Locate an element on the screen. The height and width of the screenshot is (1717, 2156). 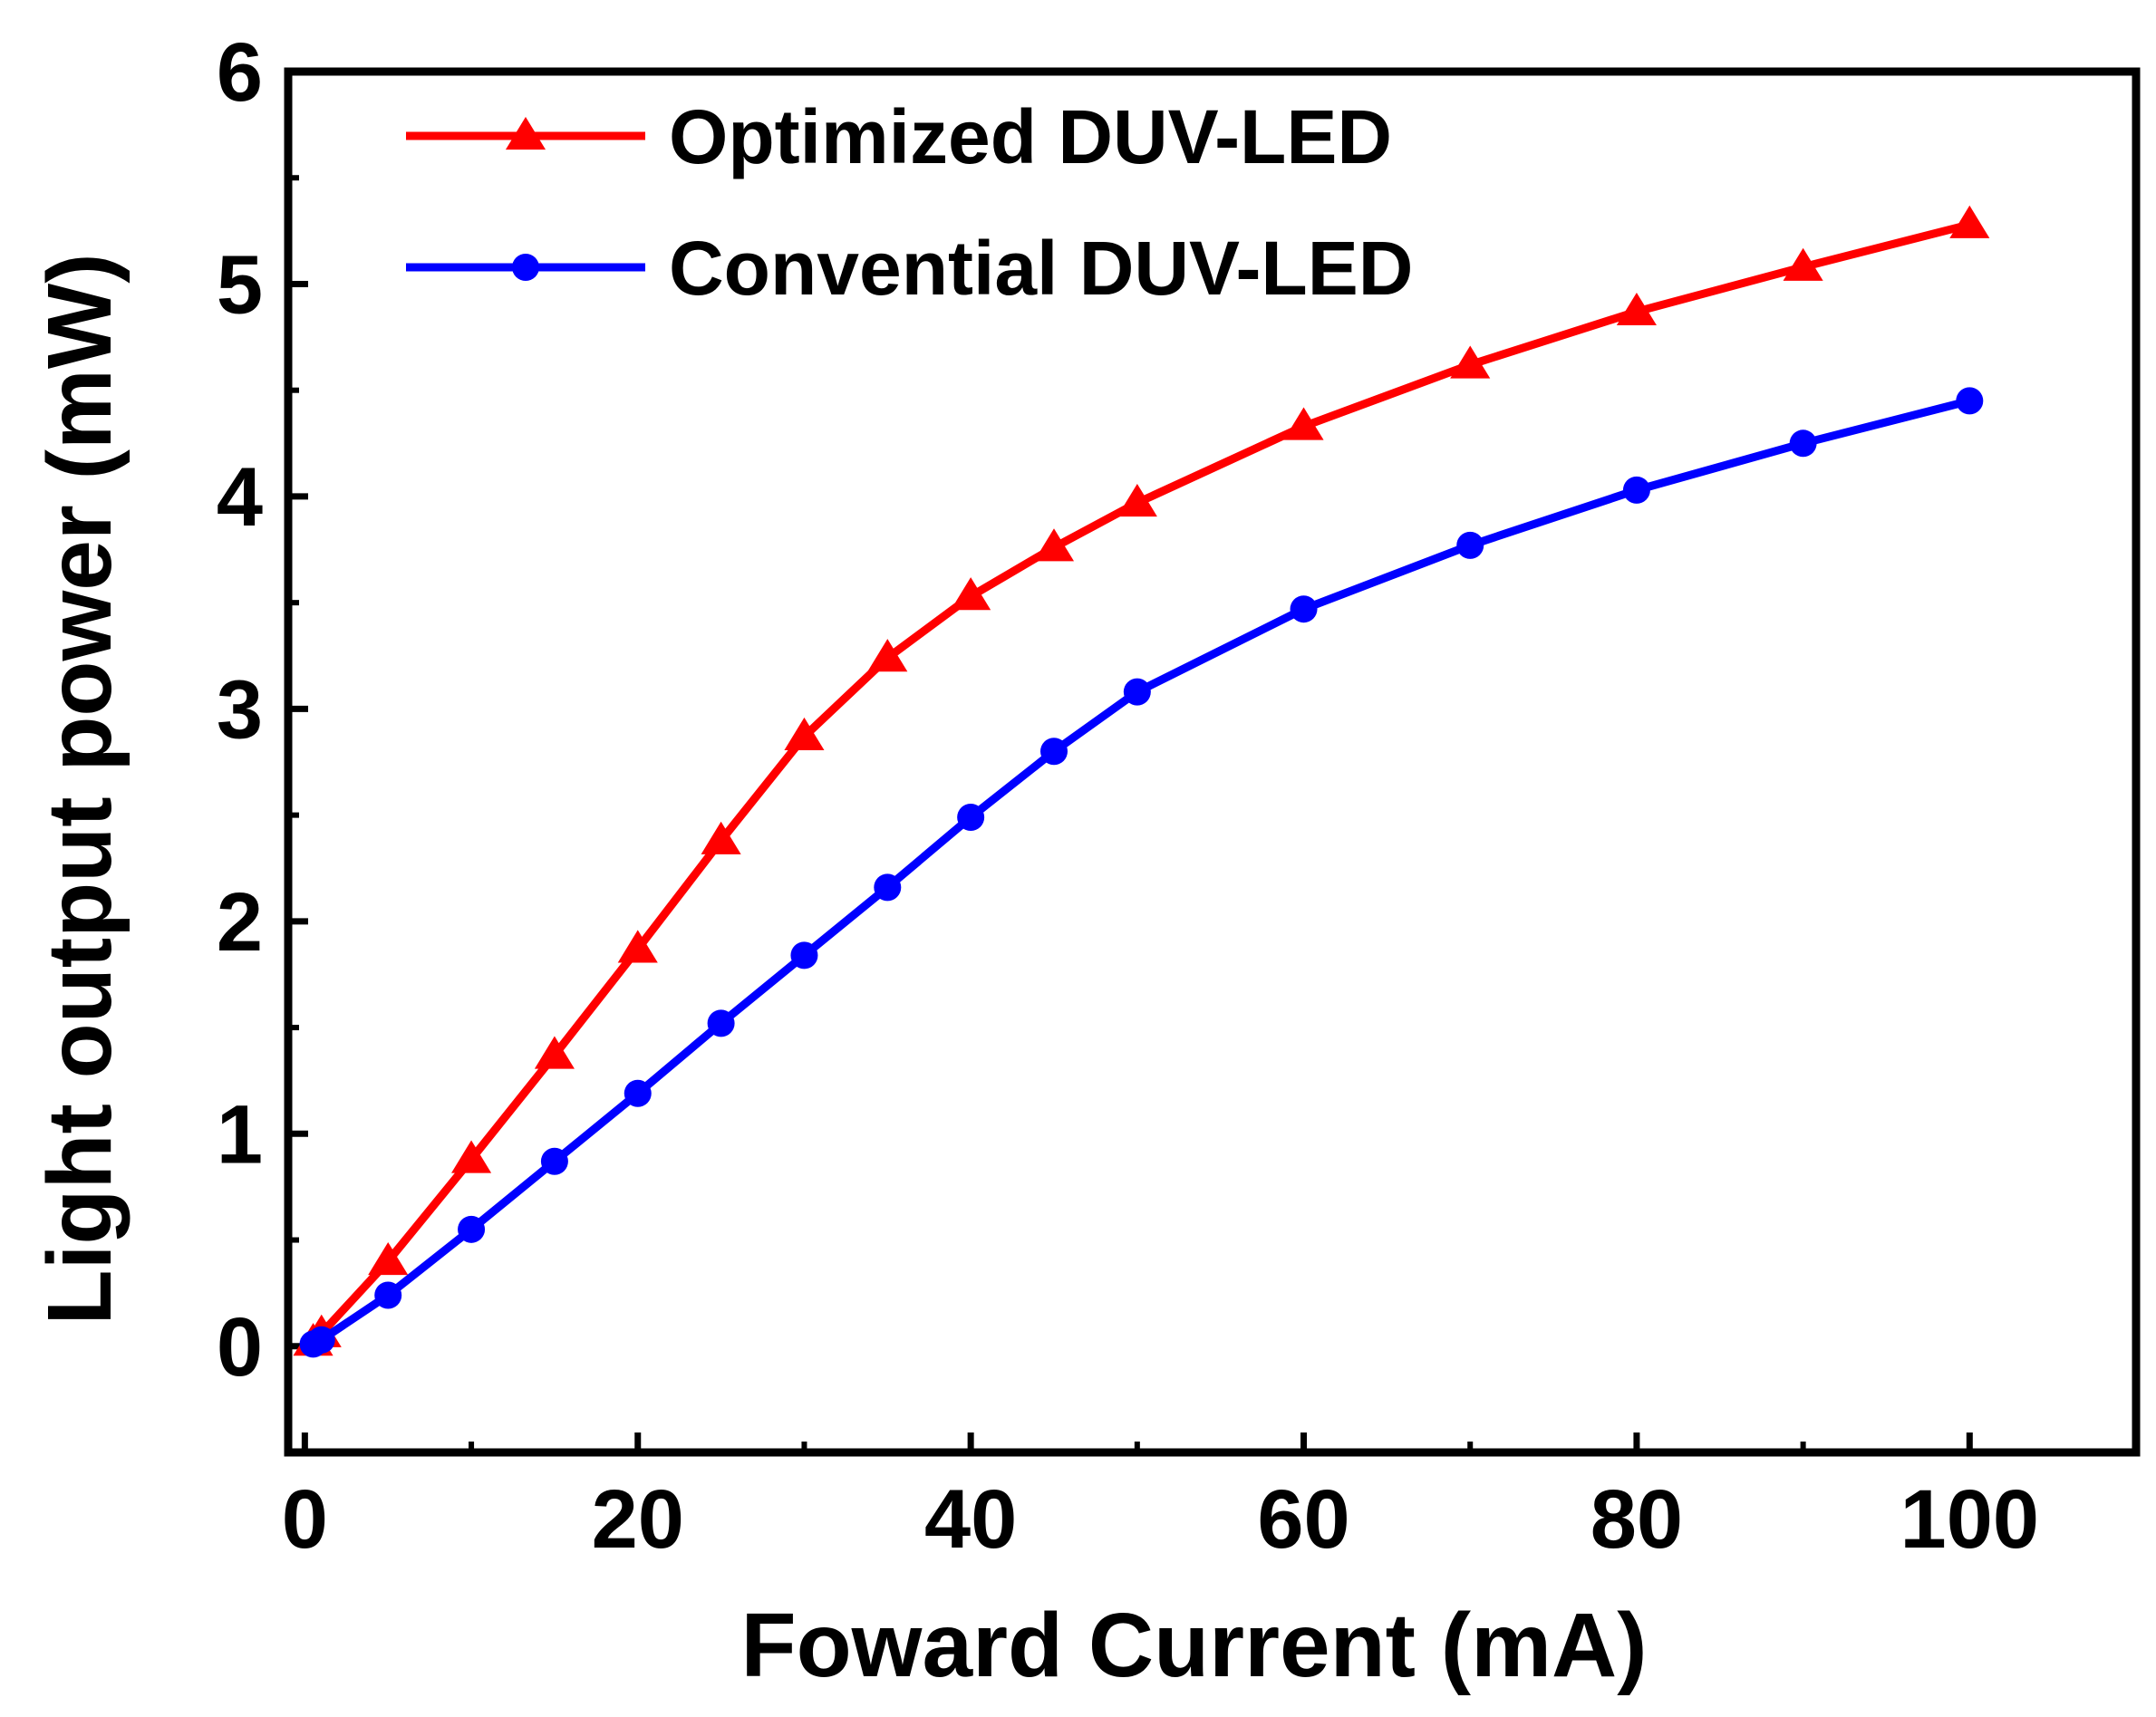
y-tick-label: 1 is located at coordinates (240, 1134).